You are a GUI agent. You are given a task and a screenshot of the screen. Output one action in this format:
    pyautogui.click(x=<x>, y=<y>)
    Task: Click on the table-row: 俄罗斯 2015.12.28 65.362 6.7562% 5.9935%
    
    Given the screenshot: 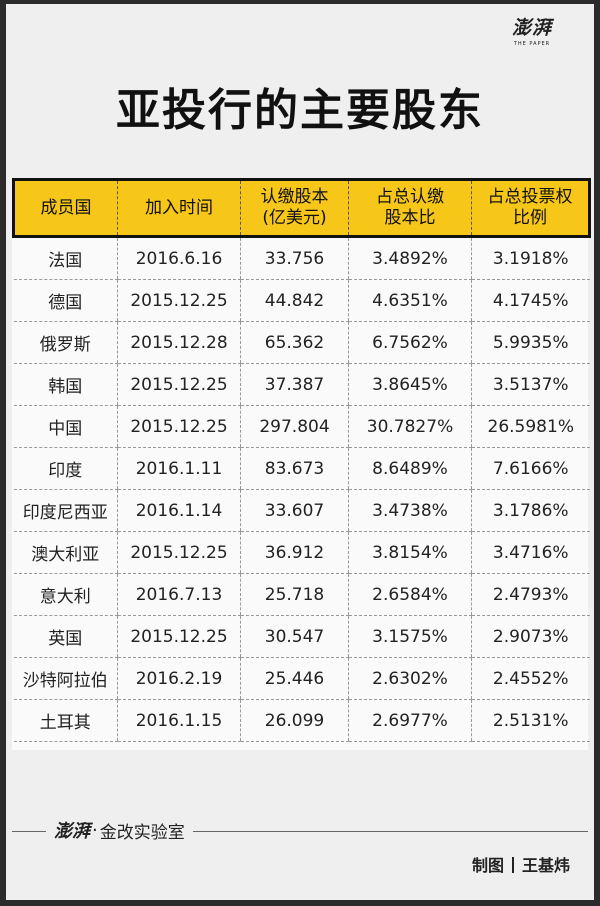 What is the action you would take?
    pyautogui.click(x=301, y=342)
    